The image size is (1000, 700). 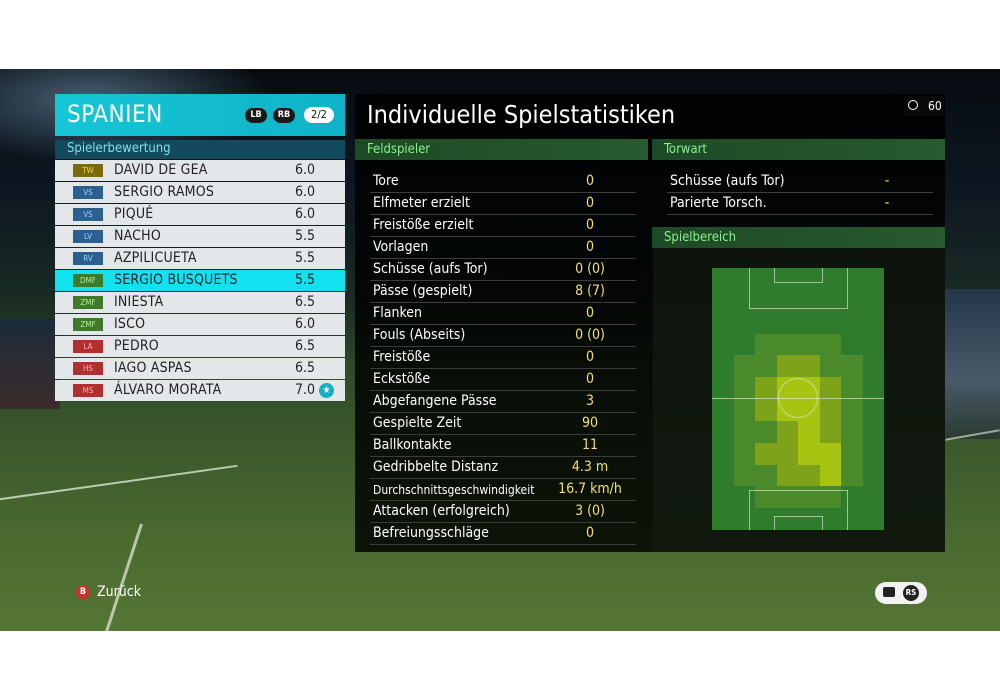 What do you see at coordinates (972, 364) in the screenshot?
I see `stadium-stand-right` at bounding box center [972, 364].